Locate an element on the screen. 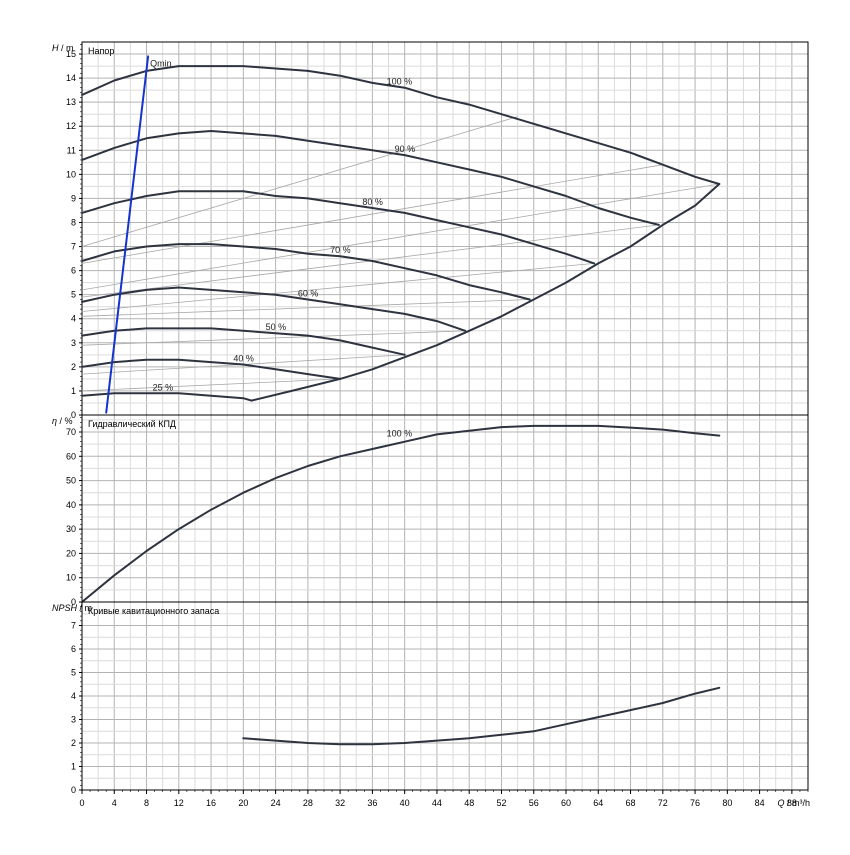  x-tick-label: 48 is located at coordinates (469, 803).